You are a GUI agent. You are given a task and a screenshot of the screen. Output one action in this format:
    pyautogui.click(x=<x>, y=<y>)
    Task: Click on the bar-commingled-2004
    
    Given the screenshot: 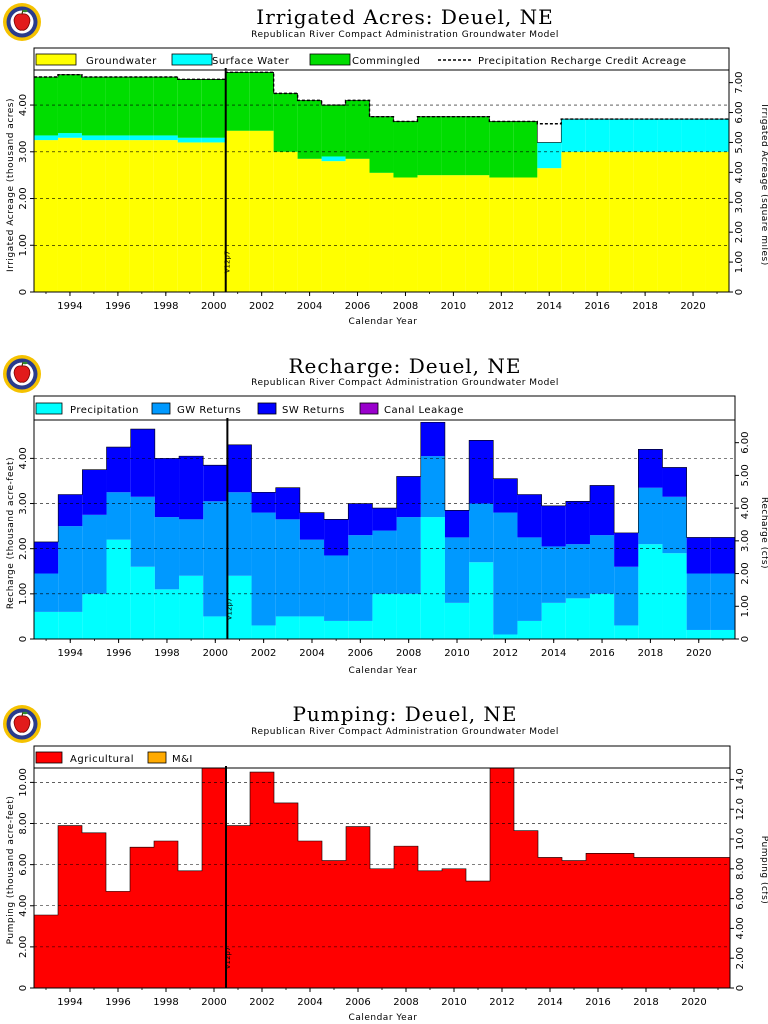 What is the action you would take?
    pyautogui.click(x=309, y=129)
    